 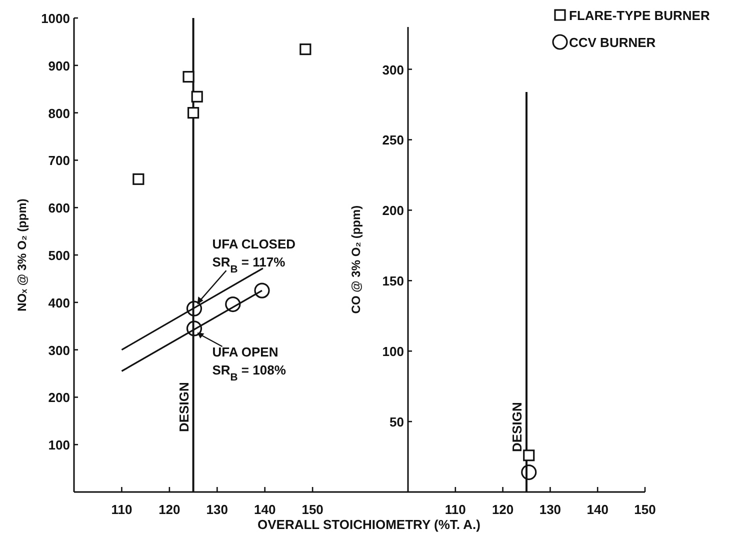 What do you see at coordinates (59, 208) in the screenshot?
I see `y-tick-label: 600` at bounding box center [59, 208].